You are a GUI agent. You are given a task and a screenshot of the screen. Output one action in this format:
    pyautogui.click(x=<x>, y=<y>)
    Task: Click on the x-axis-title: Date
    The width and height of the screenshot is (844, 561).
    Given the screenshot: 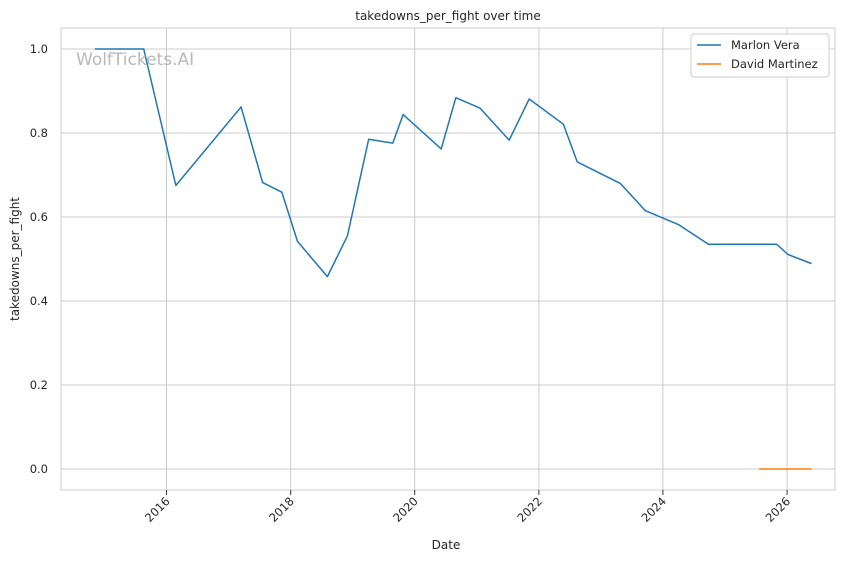 What is the action you would take?
    pyautogui.click(x=446, y=545)
    